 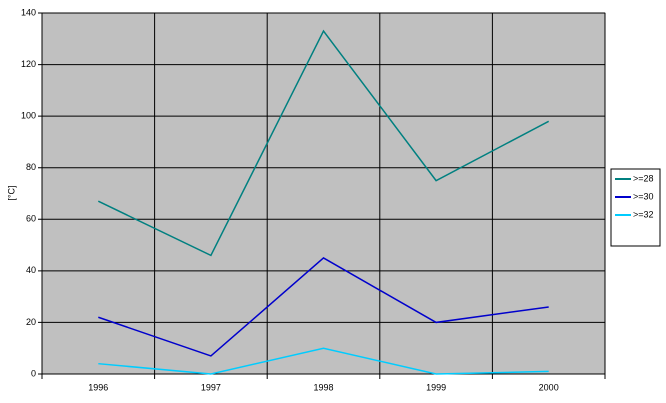 What do you see at coordinates (211, 387) in the screenshot?
I see `x-tick-label: 1997` at bounding box center [211, 387].